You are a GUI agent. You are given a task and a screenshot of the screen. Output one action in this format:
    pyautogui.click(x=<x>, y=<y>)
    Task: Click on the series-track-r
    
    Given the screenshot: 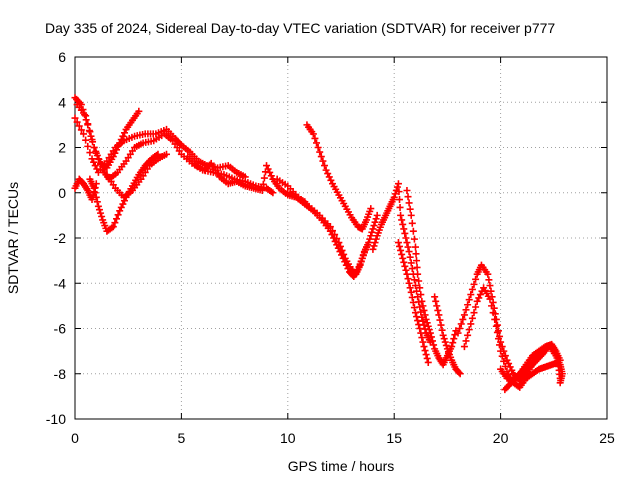 What is the action you would take?
    pyautogui.click(x=530, y=362)
    